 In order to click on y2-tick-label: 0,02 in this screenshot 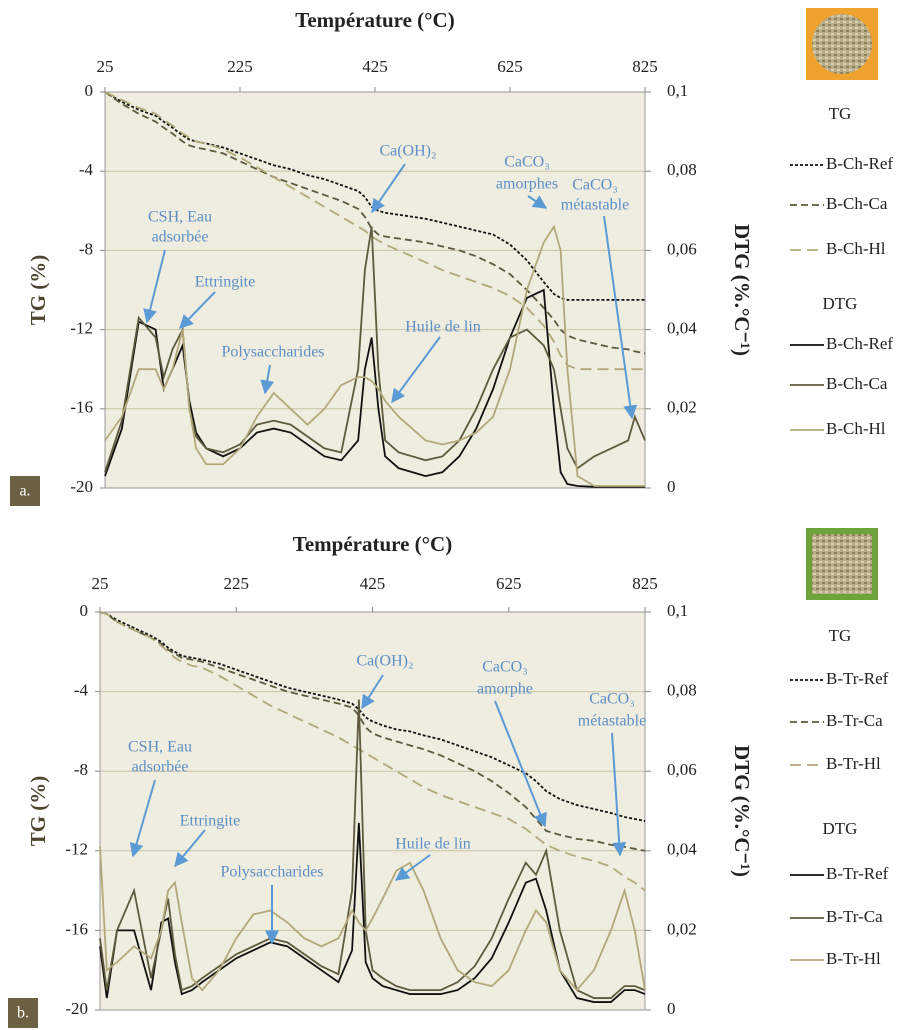, I will do `click(682, 928)`.